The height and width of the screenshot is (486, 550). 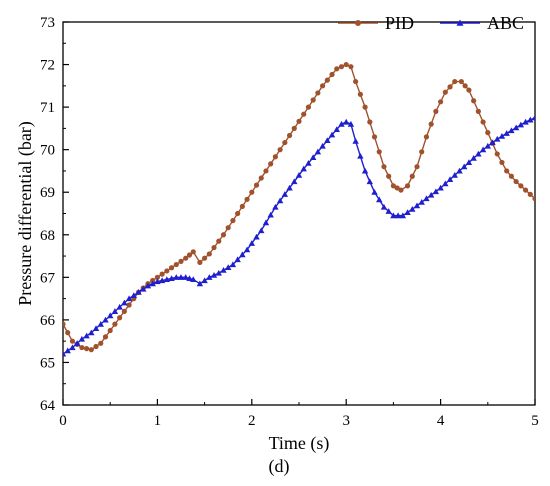 What do you see at coordinates (252, 421) in the screenshot?
I see `x-tick-label: 2` at bounding box center [252, 421].